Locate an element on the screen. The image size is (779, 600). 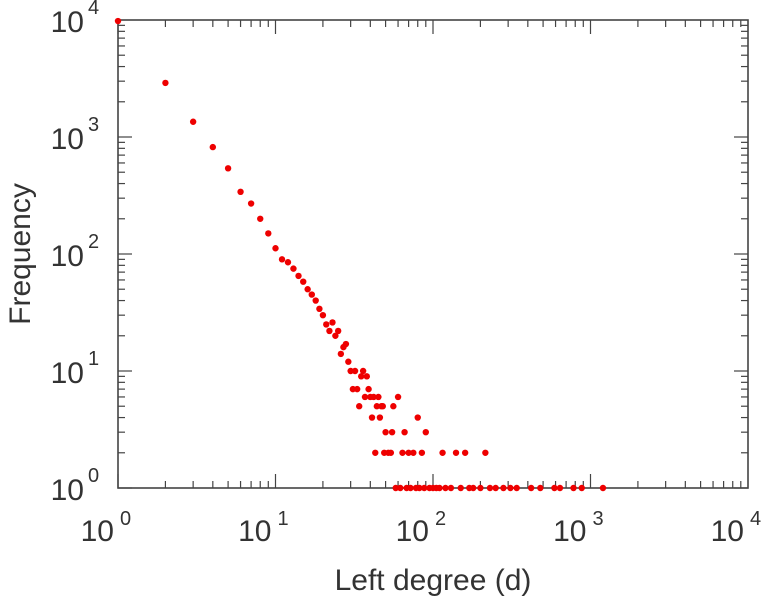
x-axis-label: Left degree (d) is located at coordinates (433, 580).